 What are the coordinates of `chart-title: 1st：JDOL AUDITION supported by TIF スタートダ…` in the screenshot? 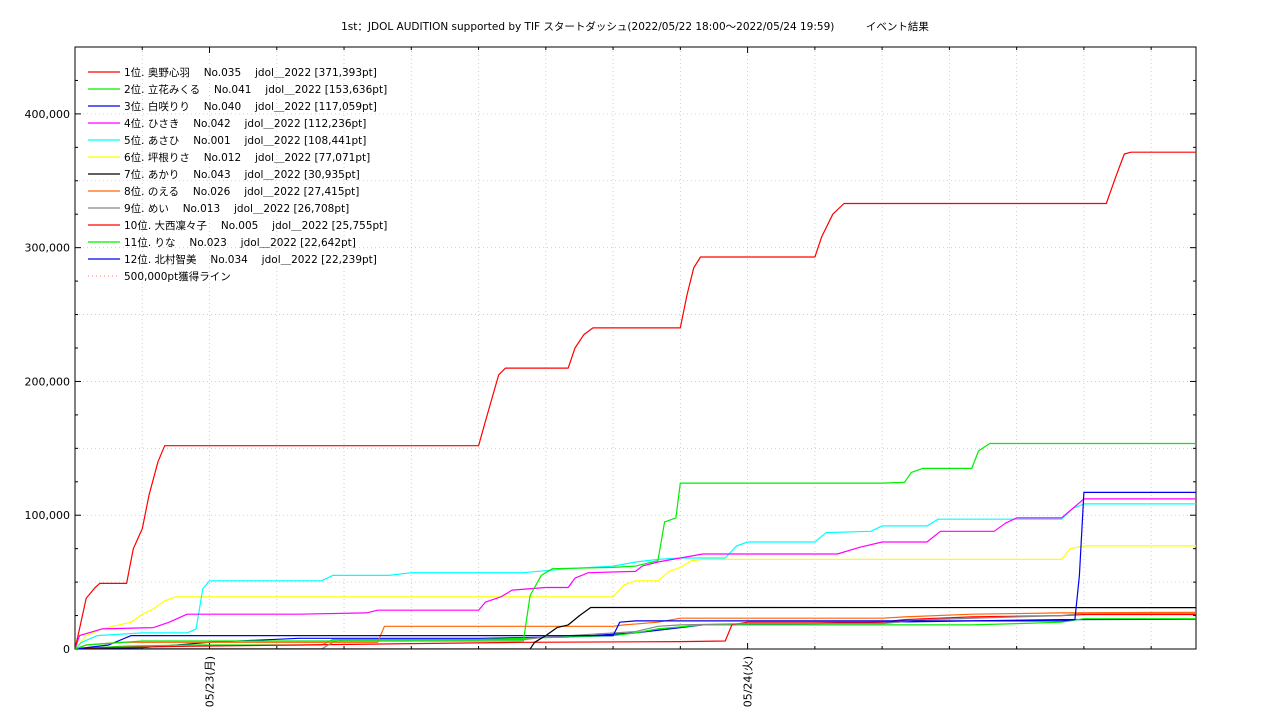 It's located at (635, 26).